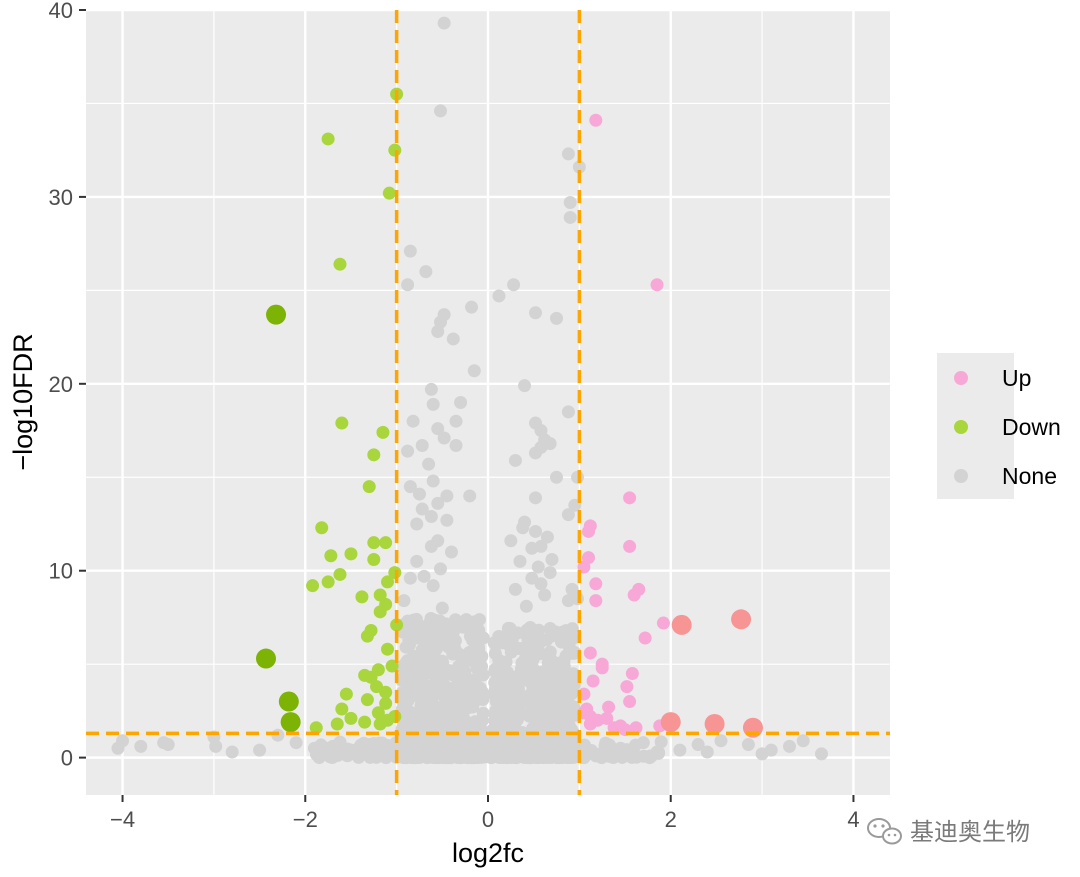  I want to click on x-tick-label: 0, so click(488, 819).